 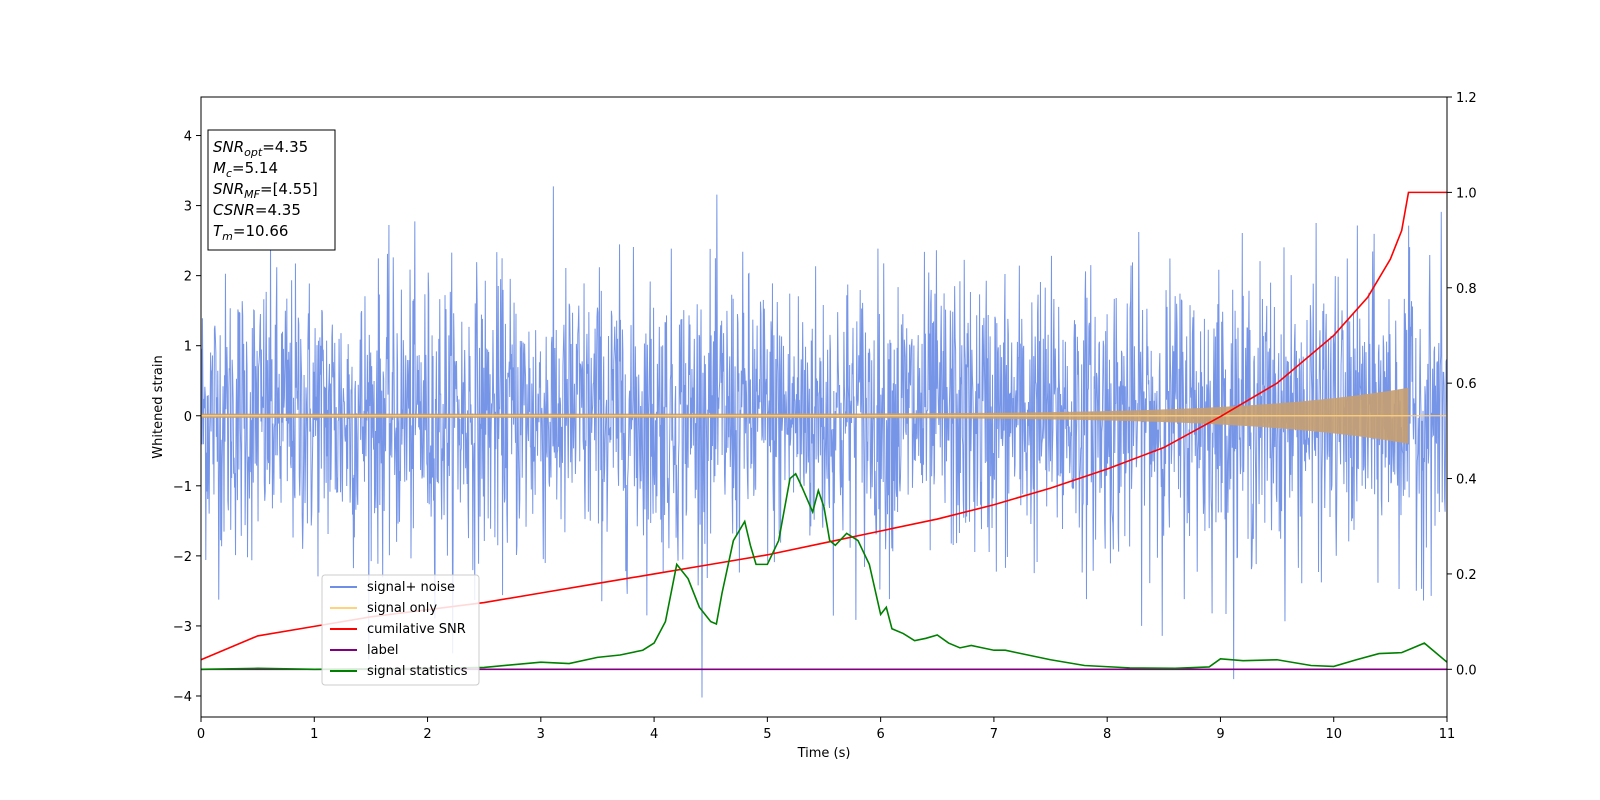 I want to click on x-tick-label: 9, so click(x=1220, y=734).